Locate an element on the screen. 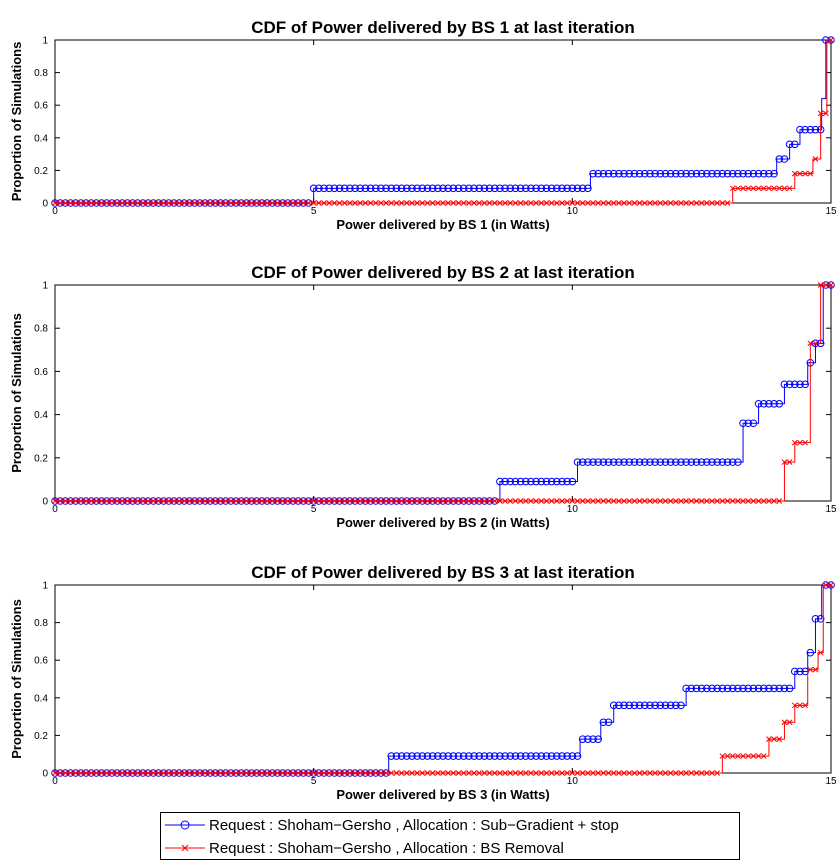  x-tick-label: 15 is located at coordinates (830, 781).